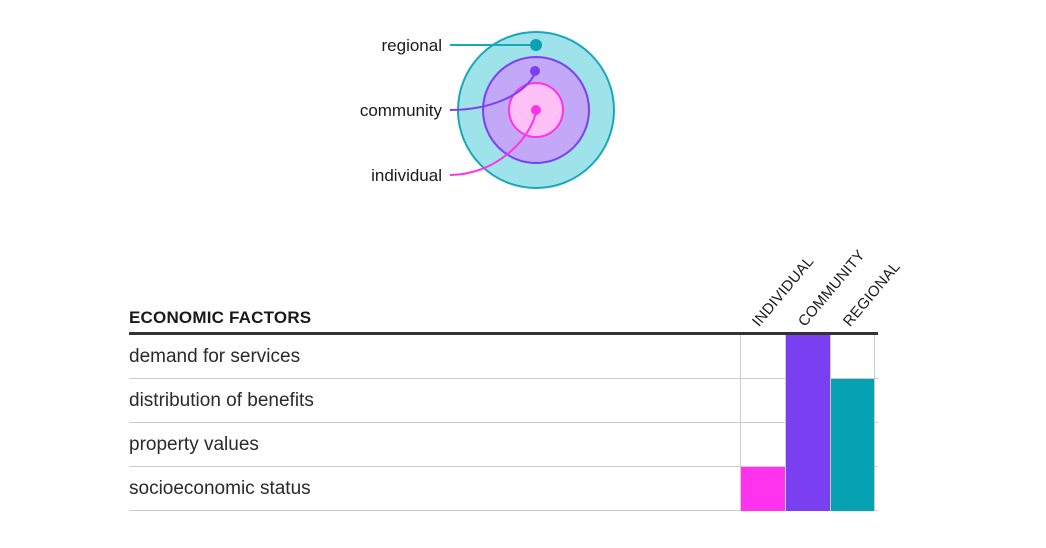 The width and height of the screenshot is (1046, 548). Describe the element at coordinates (535, 71) in the screenshot. I see `community-dot` at that location.